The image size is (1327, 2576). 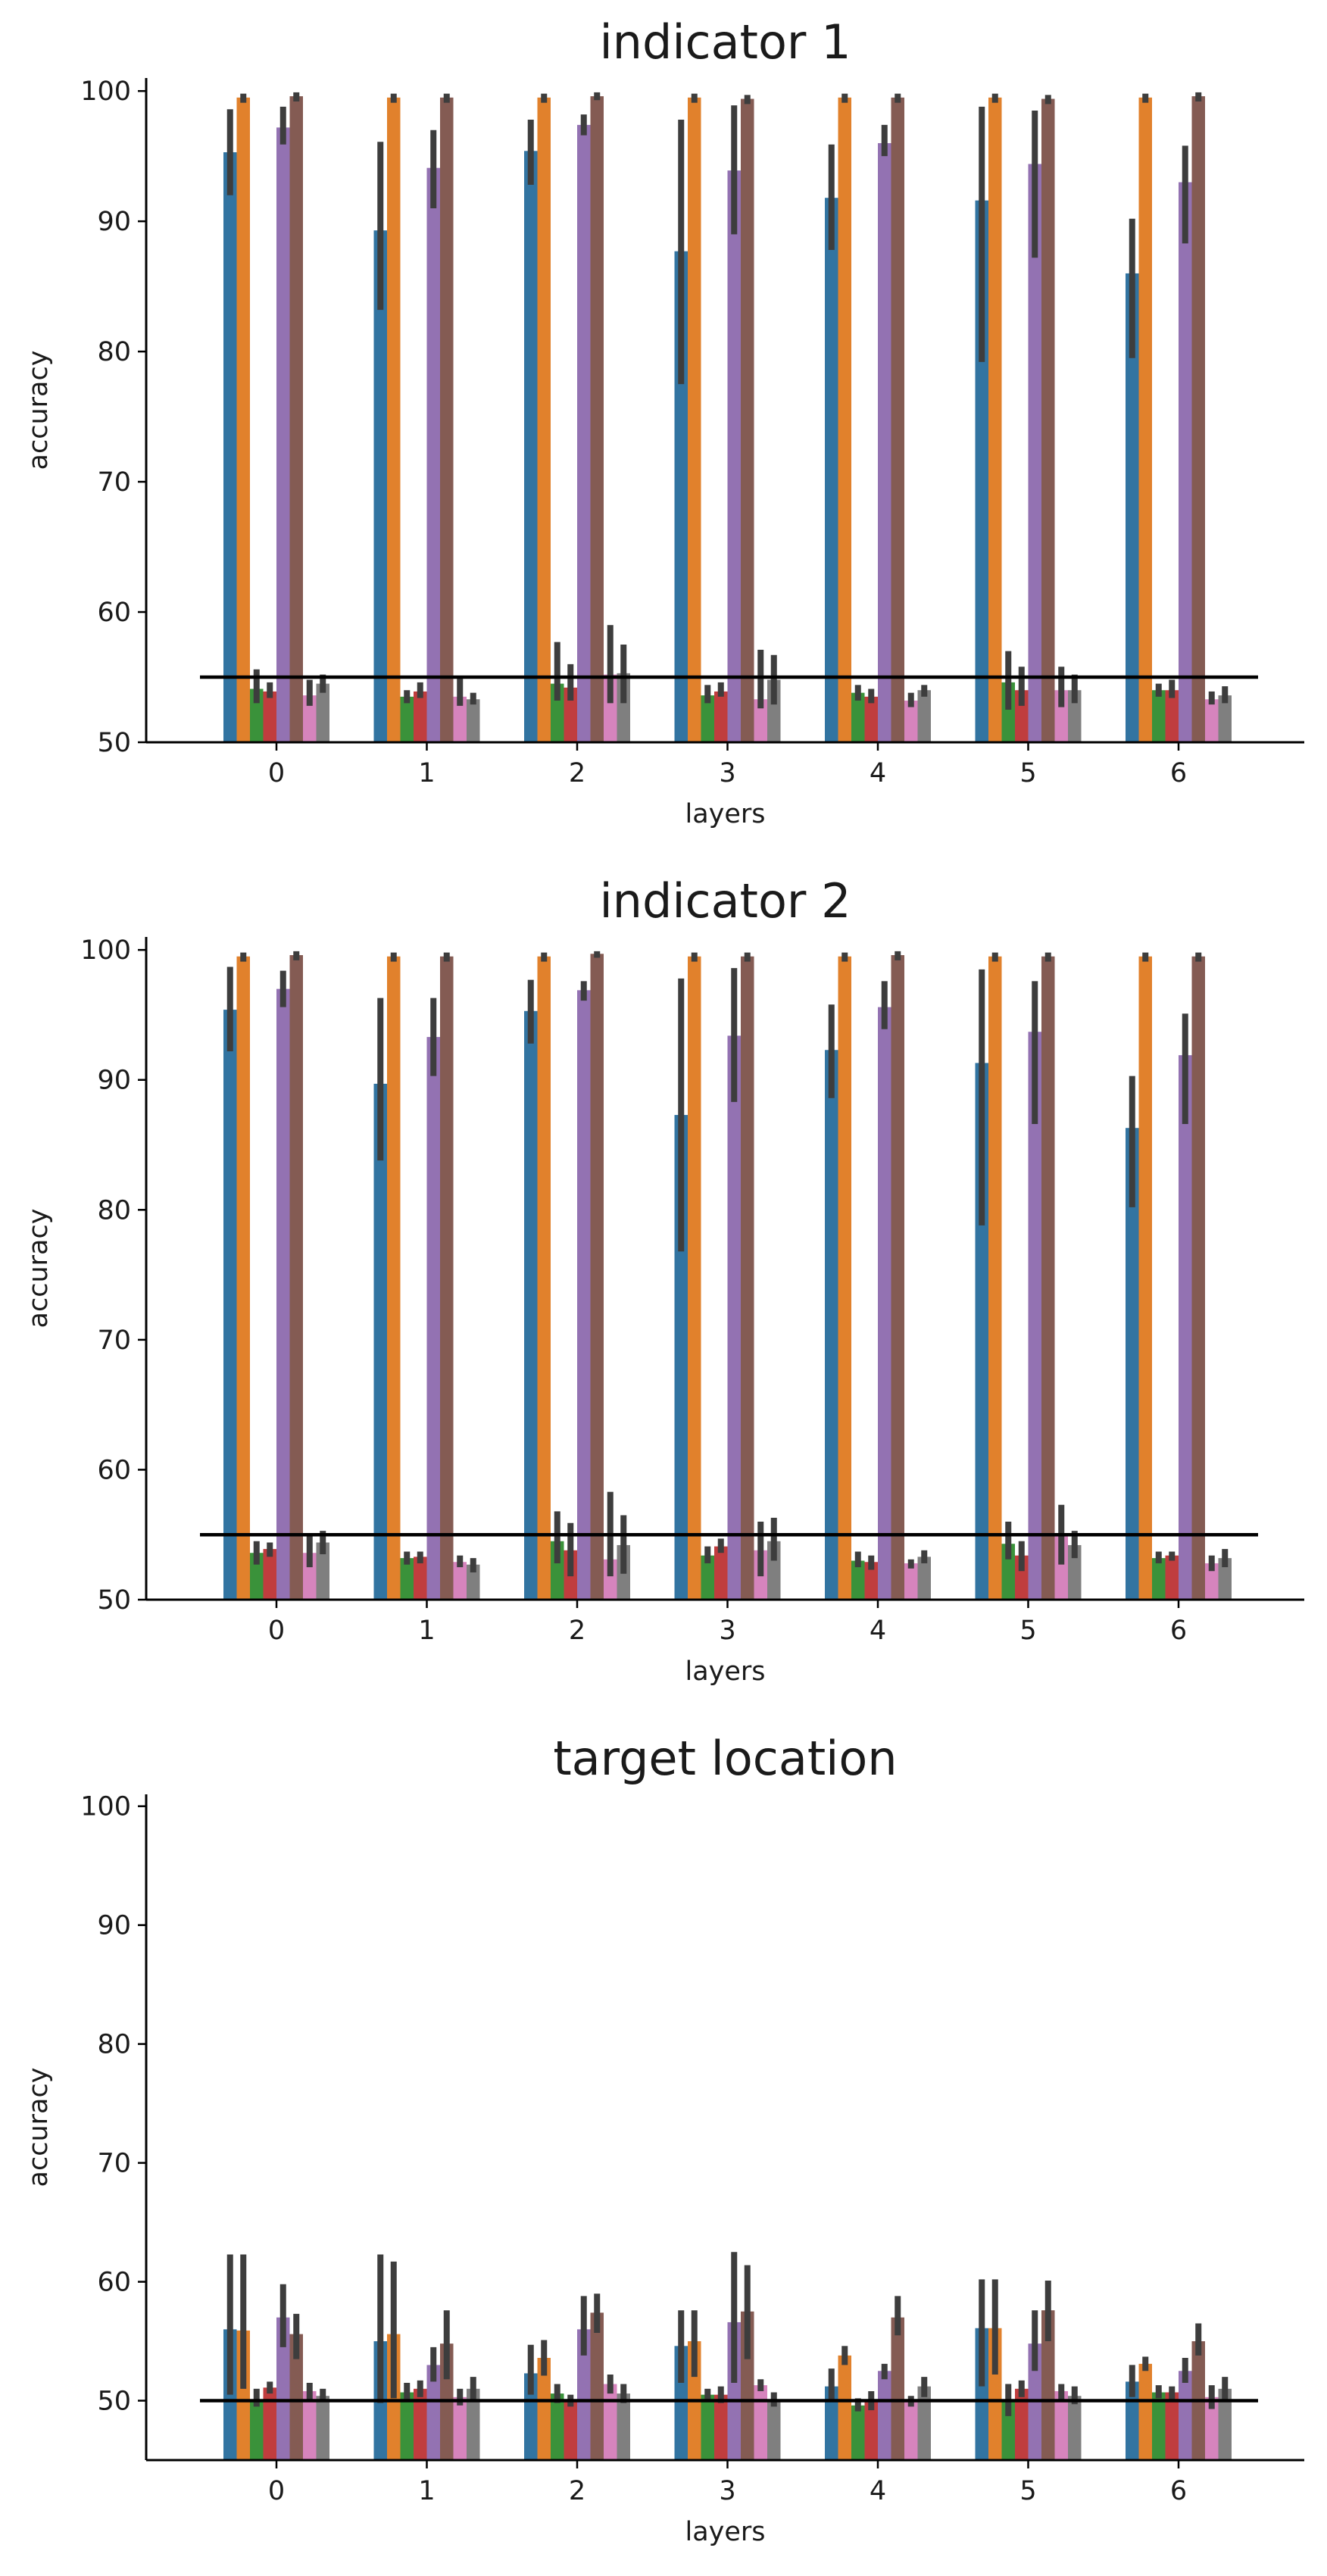 I want to click on chart-title: indicator 1, so click(x=725, y=42).